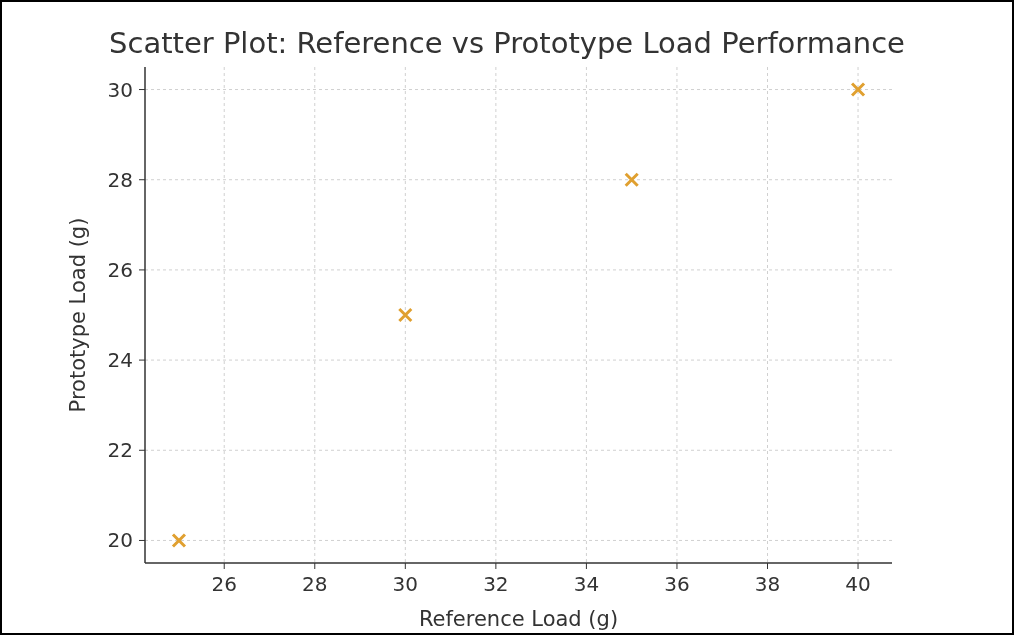  What do you see at coordinates (78, 315) in the screenshot?
I see `y-axis-title: Prototype Load (g)` at bounding box center [78, 315].